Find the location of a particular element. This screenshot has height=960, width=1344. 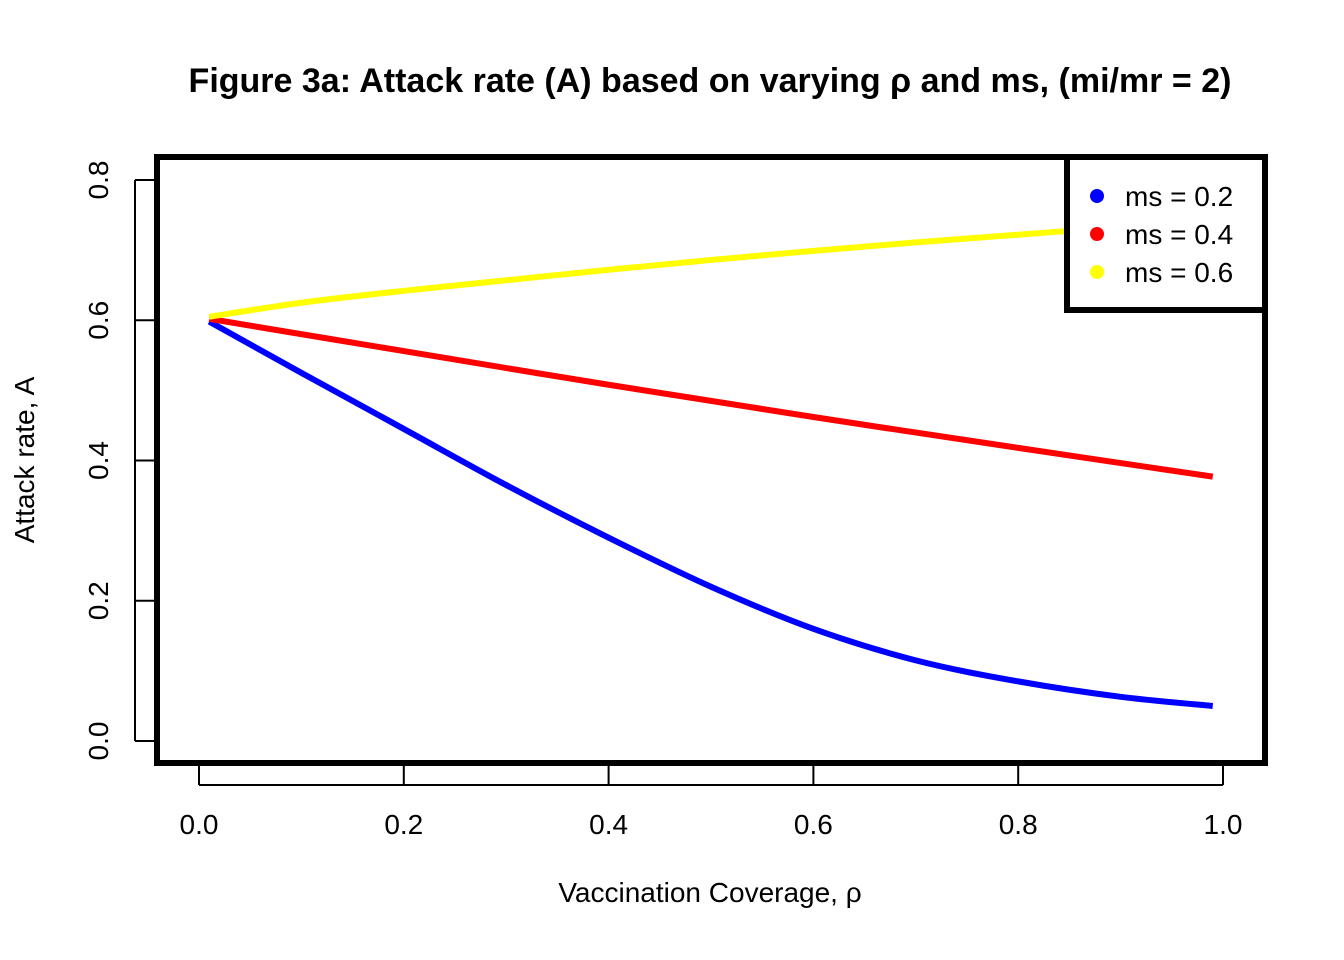

legend-label: ms = 0.2 is located at coordinates (1179, 196).